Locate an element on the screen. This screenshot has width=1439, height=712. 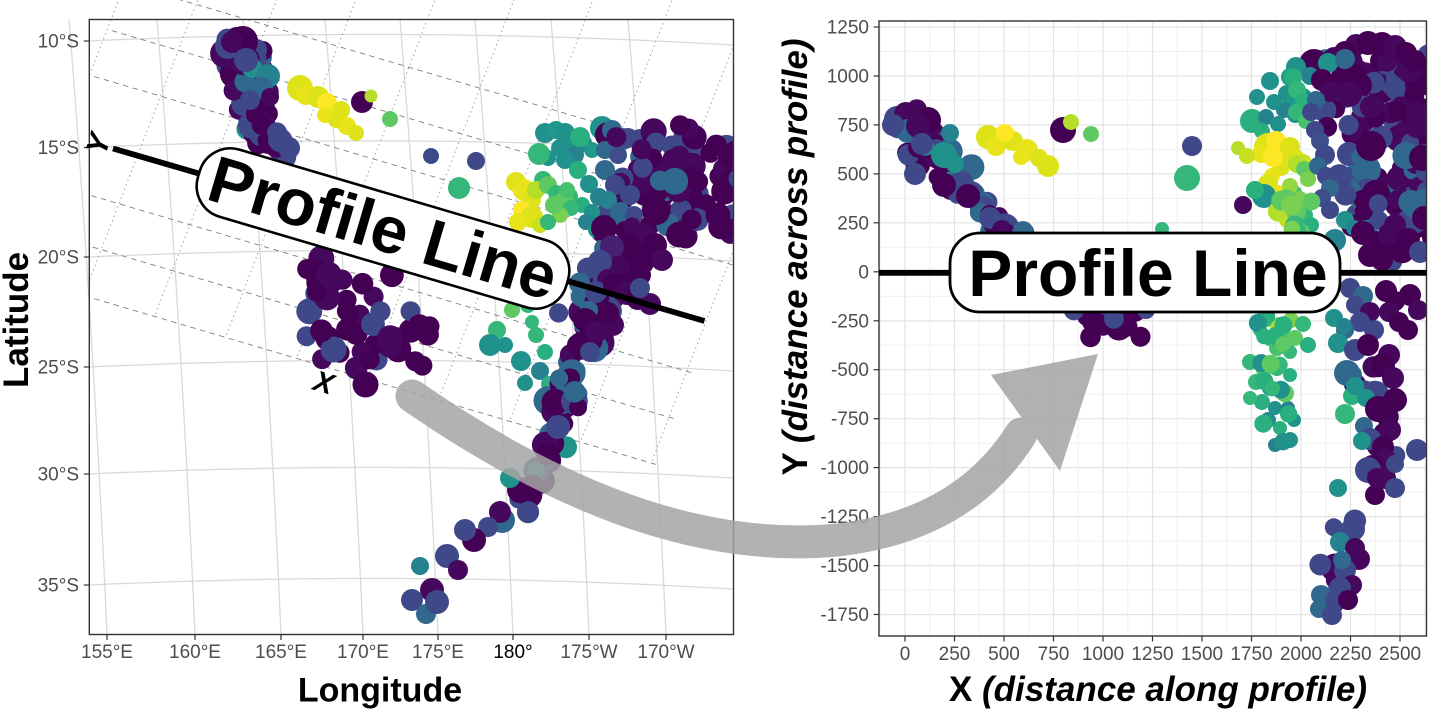
svg-text: Longitude is located at coordinates (380, 691).